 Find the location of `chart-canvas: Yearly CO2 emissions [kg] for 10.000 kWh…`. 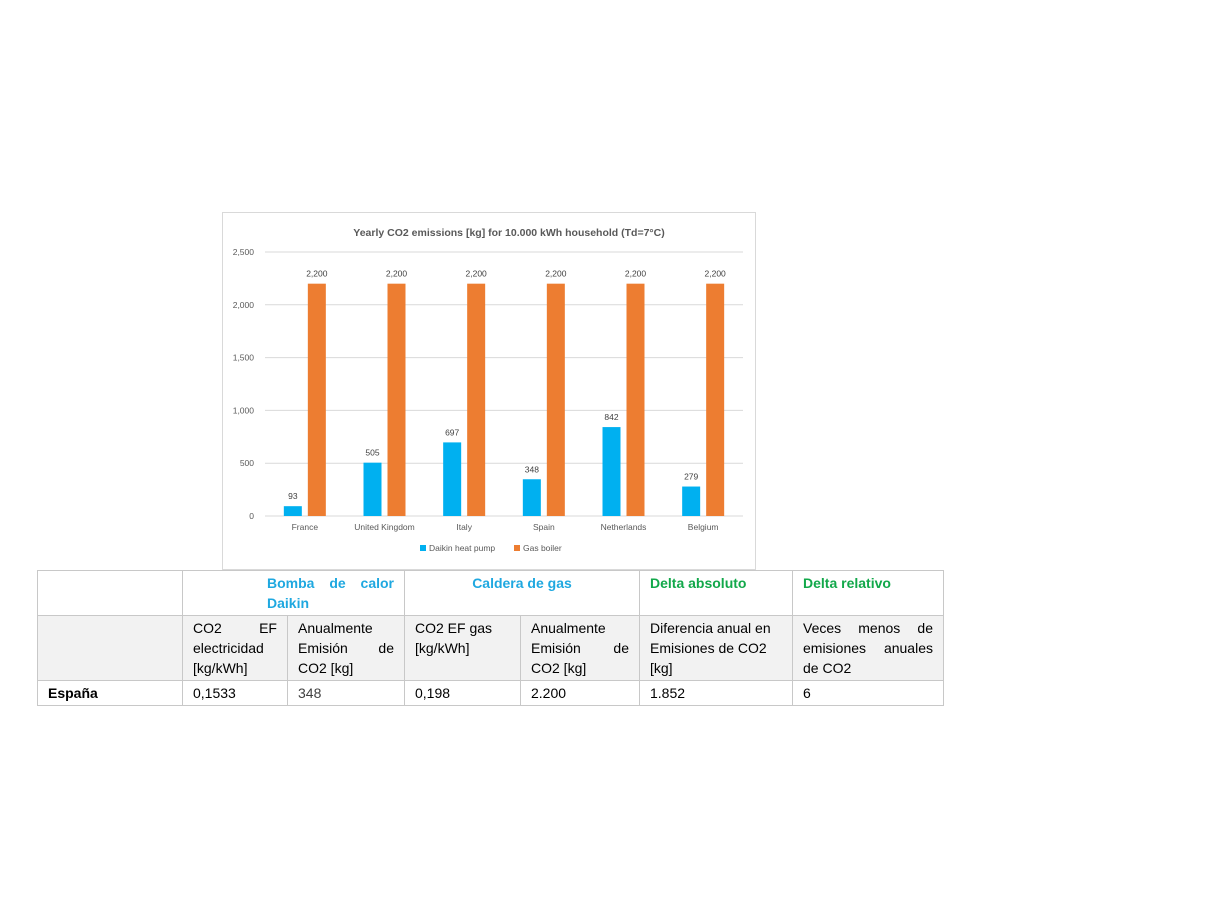

chart-canvas: Yearly CO2 emissions [kg] for 10.000 kWh… is located at coordinates (488, 390).